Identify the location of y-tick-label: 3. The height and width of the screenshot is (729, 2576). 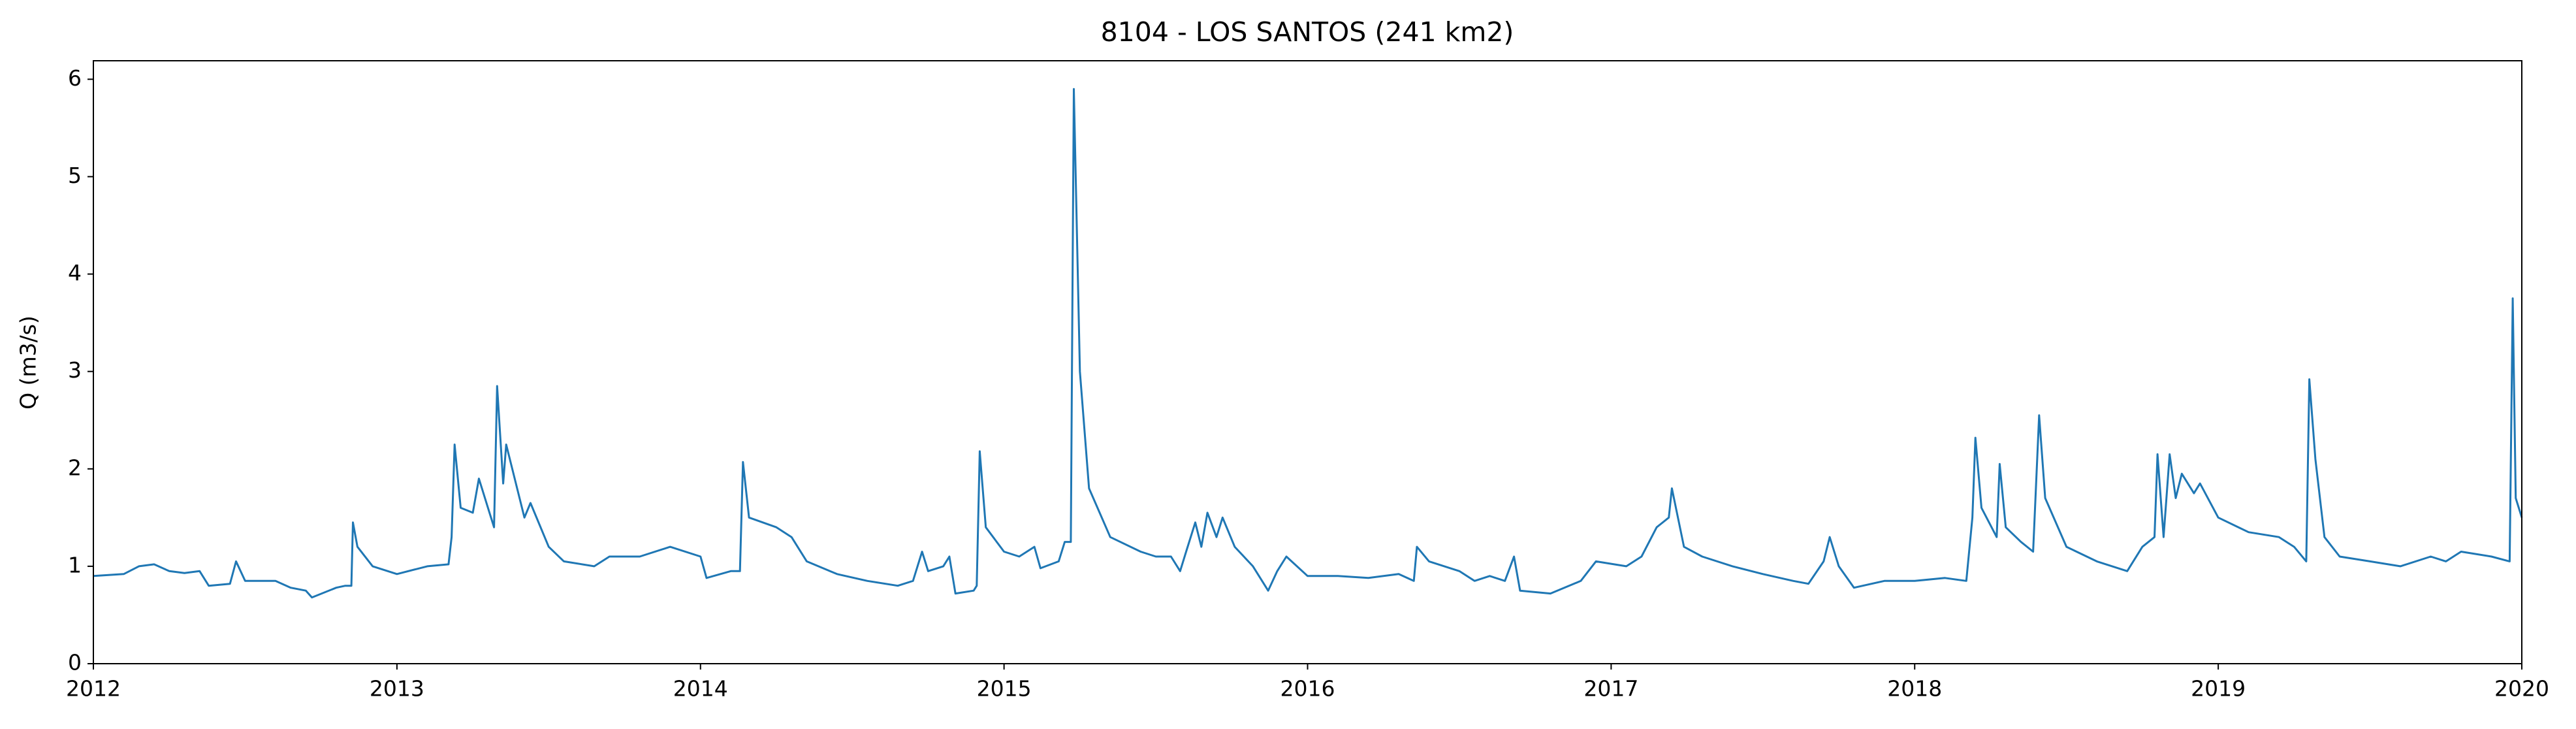
(75, 370).